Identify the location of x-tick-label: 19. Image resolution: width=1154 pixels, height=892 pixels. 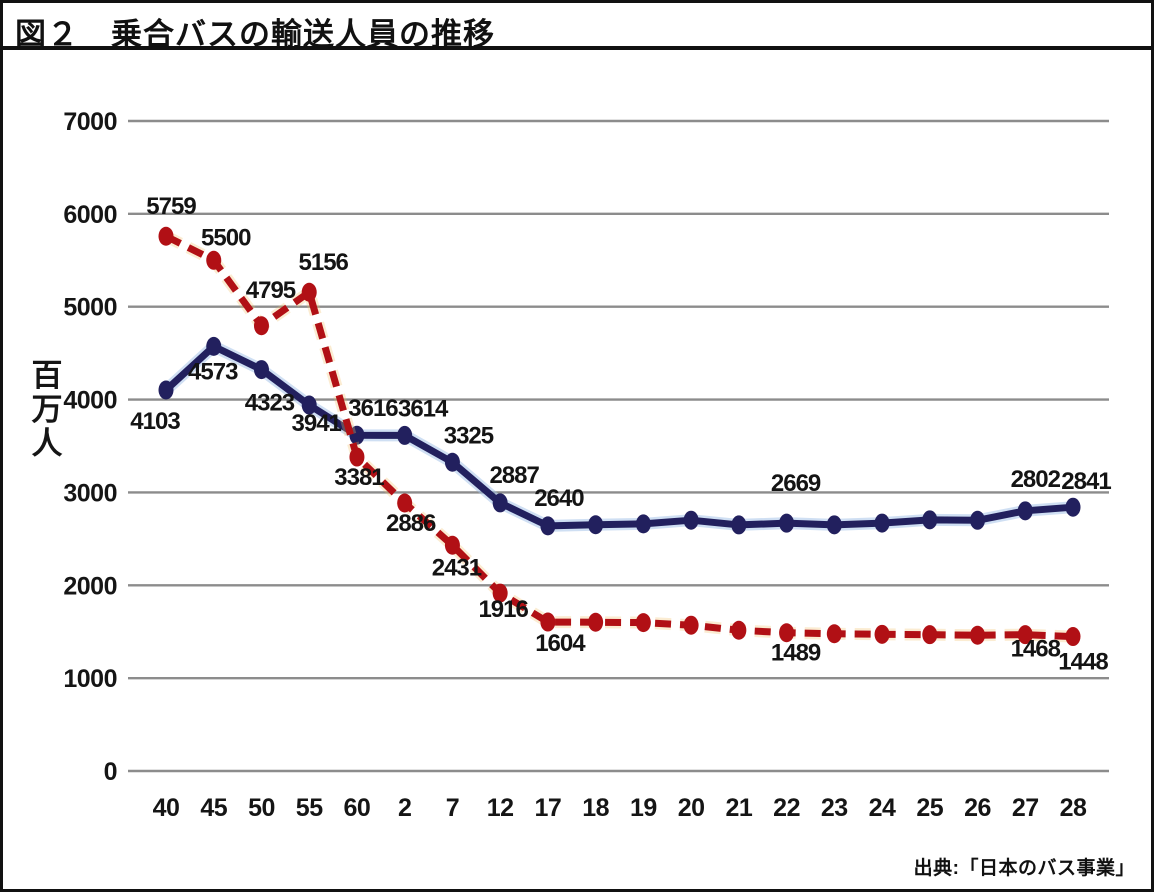
(643, 808).